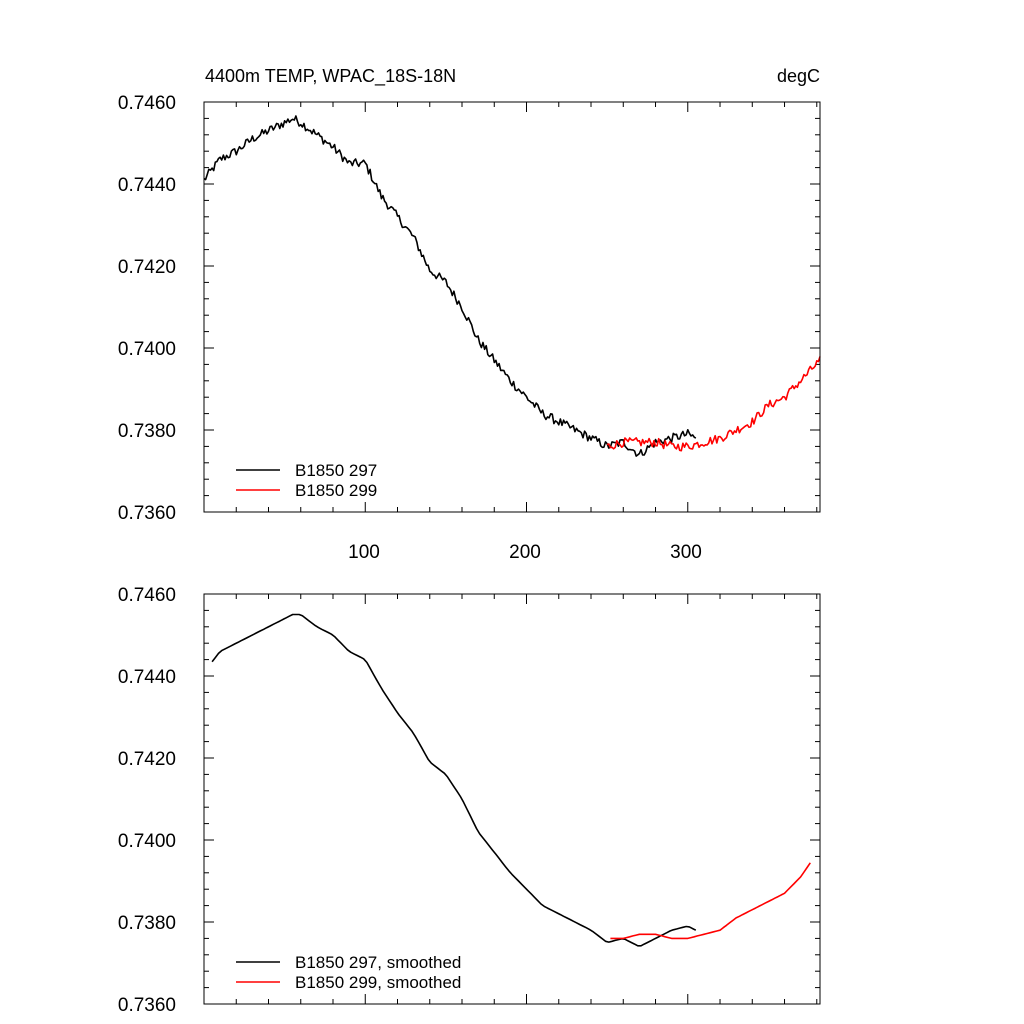 This screenshot has height=1024, width=1024. I want to click on legend-label: B1850 297, so click(336, 470).